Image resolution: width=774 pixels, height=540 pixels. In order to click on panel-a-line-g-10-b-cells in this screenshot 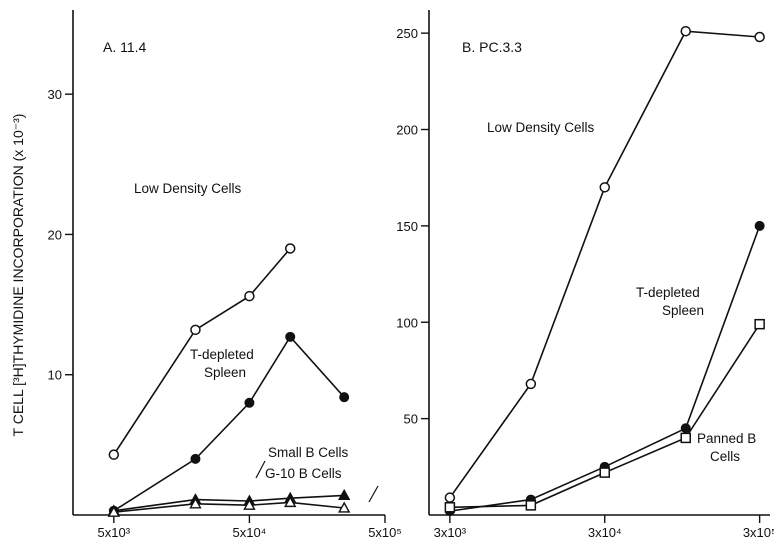, I will do `click(229, 507)`.